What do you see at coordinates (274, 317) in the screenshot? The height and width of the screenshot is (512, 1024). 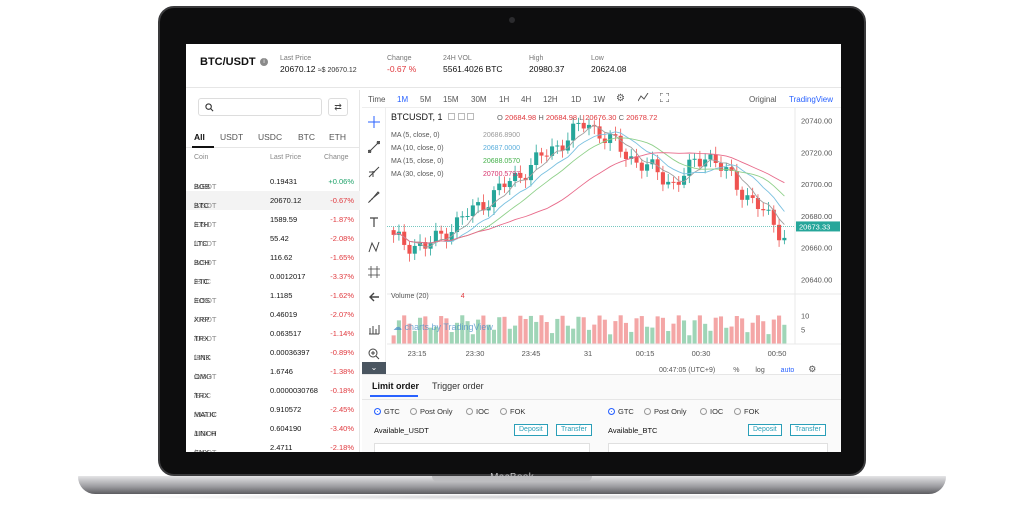 I see `market-row: XRP/USDT 0.46019 -2.07%` at bounding box center [274, 317].